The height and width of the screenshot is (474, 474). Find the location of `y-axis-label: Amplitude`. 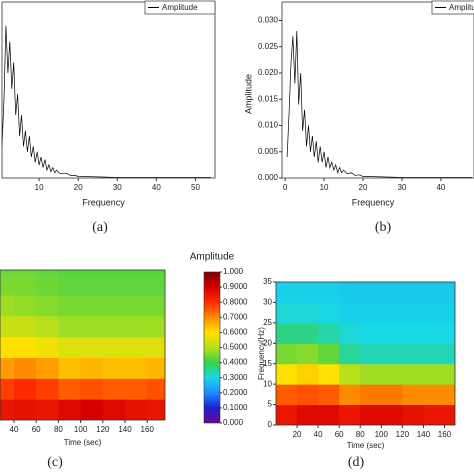

y-axis-label: Amplitude is located at coordinates (248, 94).